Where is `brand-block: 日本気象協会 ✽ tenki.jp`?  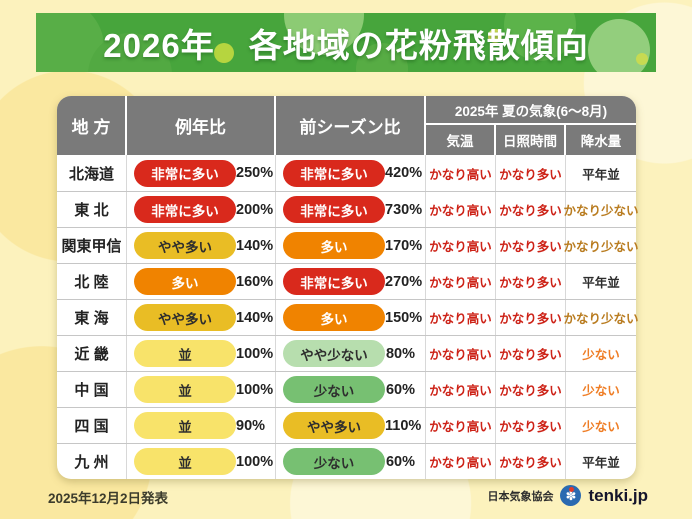
brand-block: 日本気象協会 ✽ tenki.jp is located at coordinates (567, 495).